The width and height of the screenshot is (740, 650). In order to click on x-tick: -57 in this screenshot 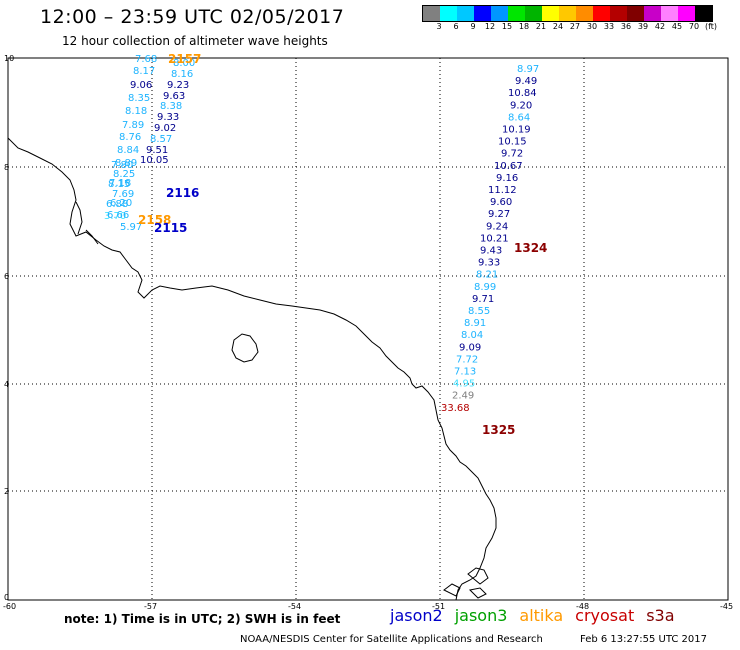, I will do `click(150, 606)`.